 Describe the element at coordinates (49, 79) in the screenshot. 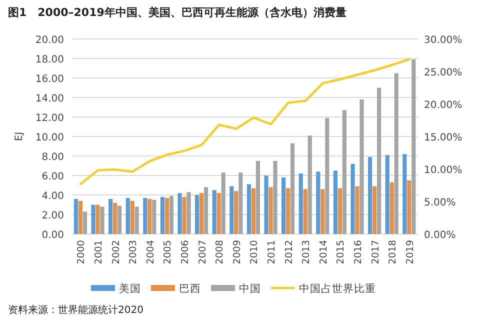

I see `y-tick-label: 16.00` at that location.